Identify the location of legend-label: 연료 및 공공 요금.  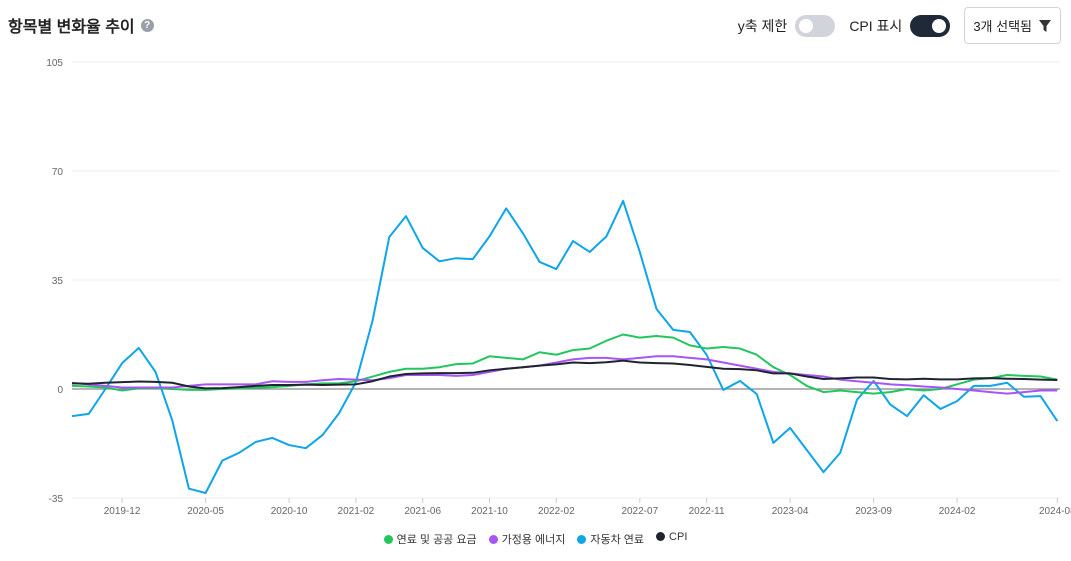
(436, 540).